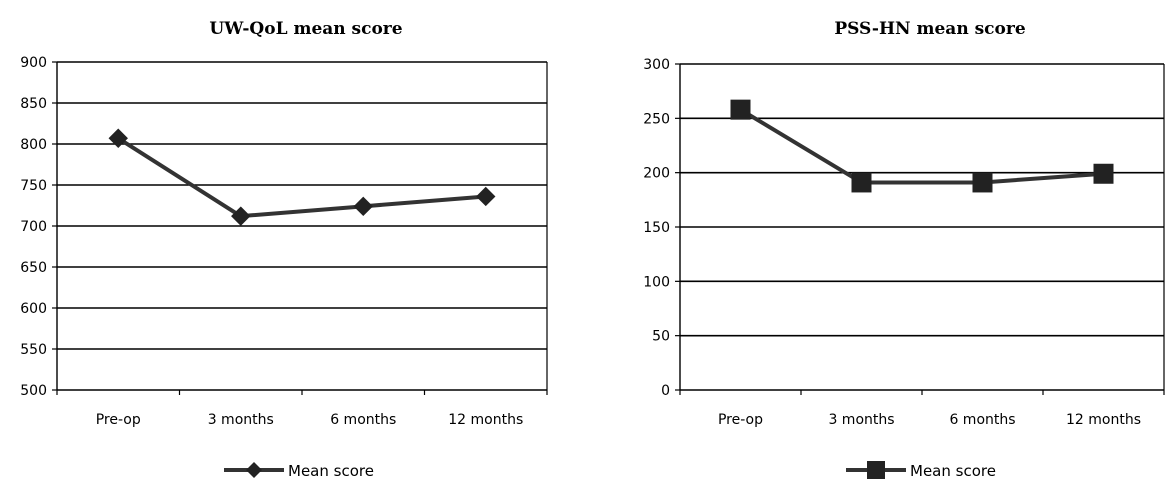 The width and height of the screenshot is (1166, 482). I want to click on psshn-x-tick-label: 6 months, so click(982, 420).